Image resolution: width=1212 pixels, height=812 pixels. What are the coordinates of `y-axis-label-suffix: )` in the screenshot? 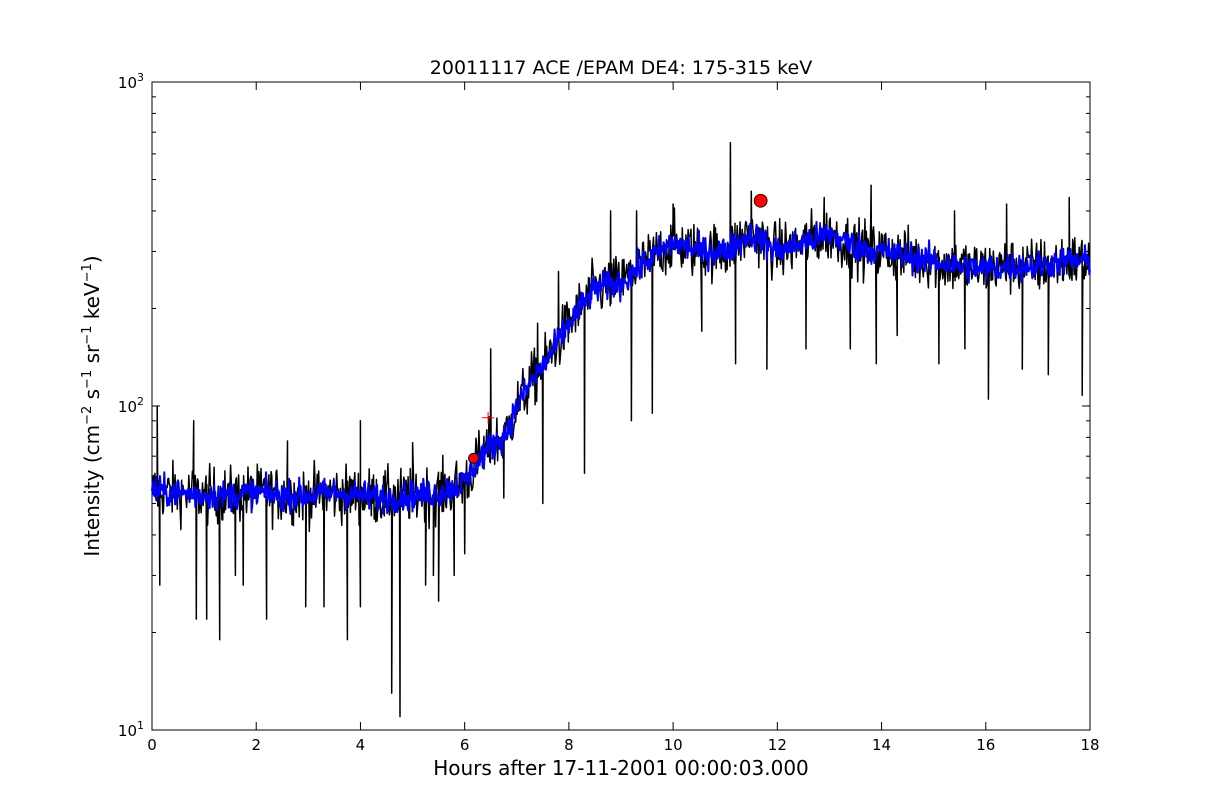 It's located at (92, 259).